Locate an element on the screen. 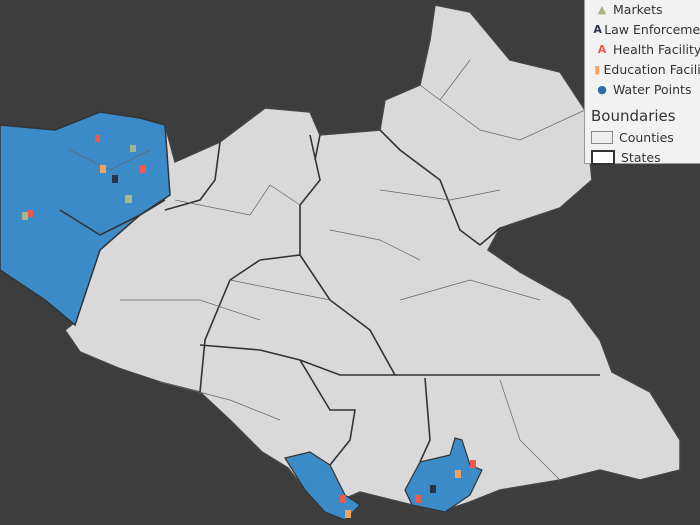  legend-item-markets: ▲ Markets is located at coordinates (645, 9).